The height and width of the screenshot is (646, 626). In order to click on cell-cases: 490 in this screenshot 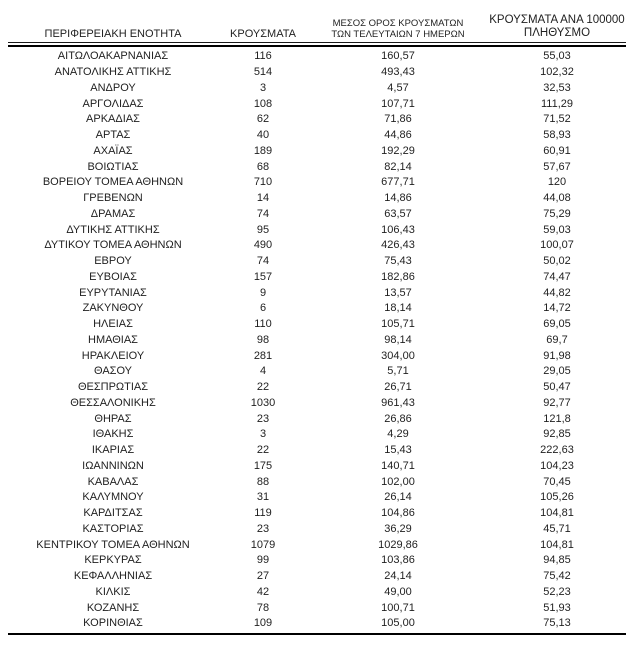, I will do `click(263, 245)`.